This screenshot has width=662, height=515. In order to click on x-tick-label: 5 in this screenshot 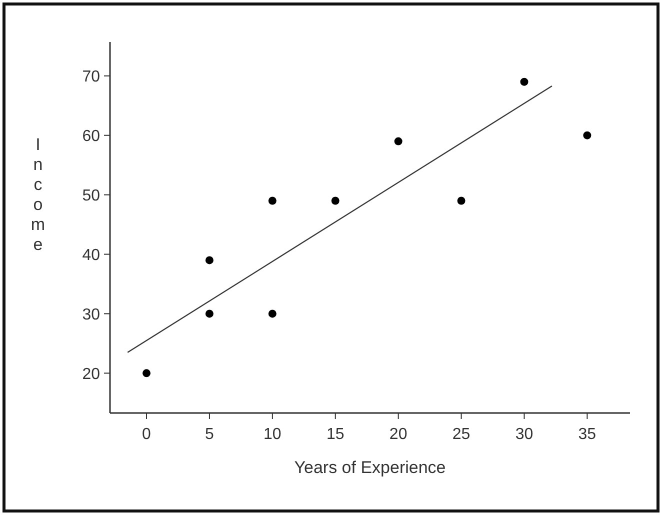, I will do `click(209, 434)`.